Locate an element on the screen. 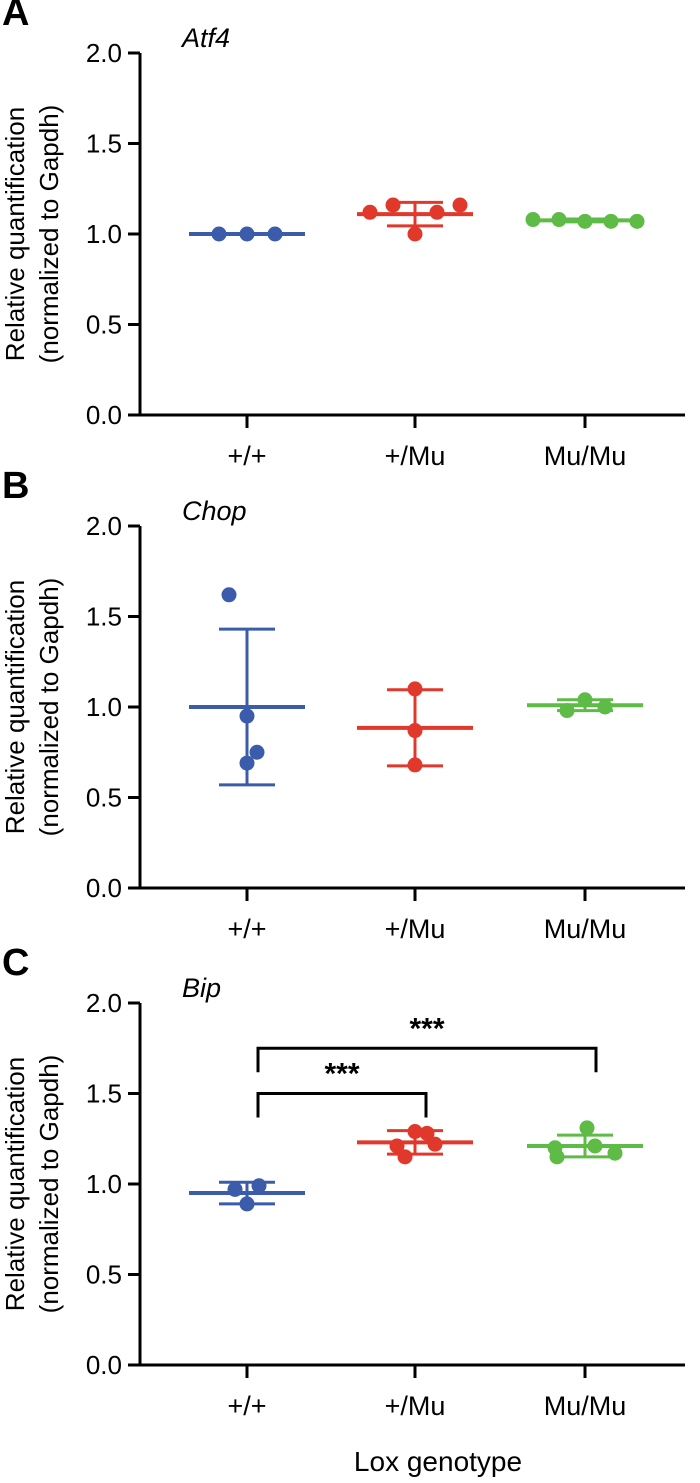  chart-title: Chop is located at coordinates (214, 511).